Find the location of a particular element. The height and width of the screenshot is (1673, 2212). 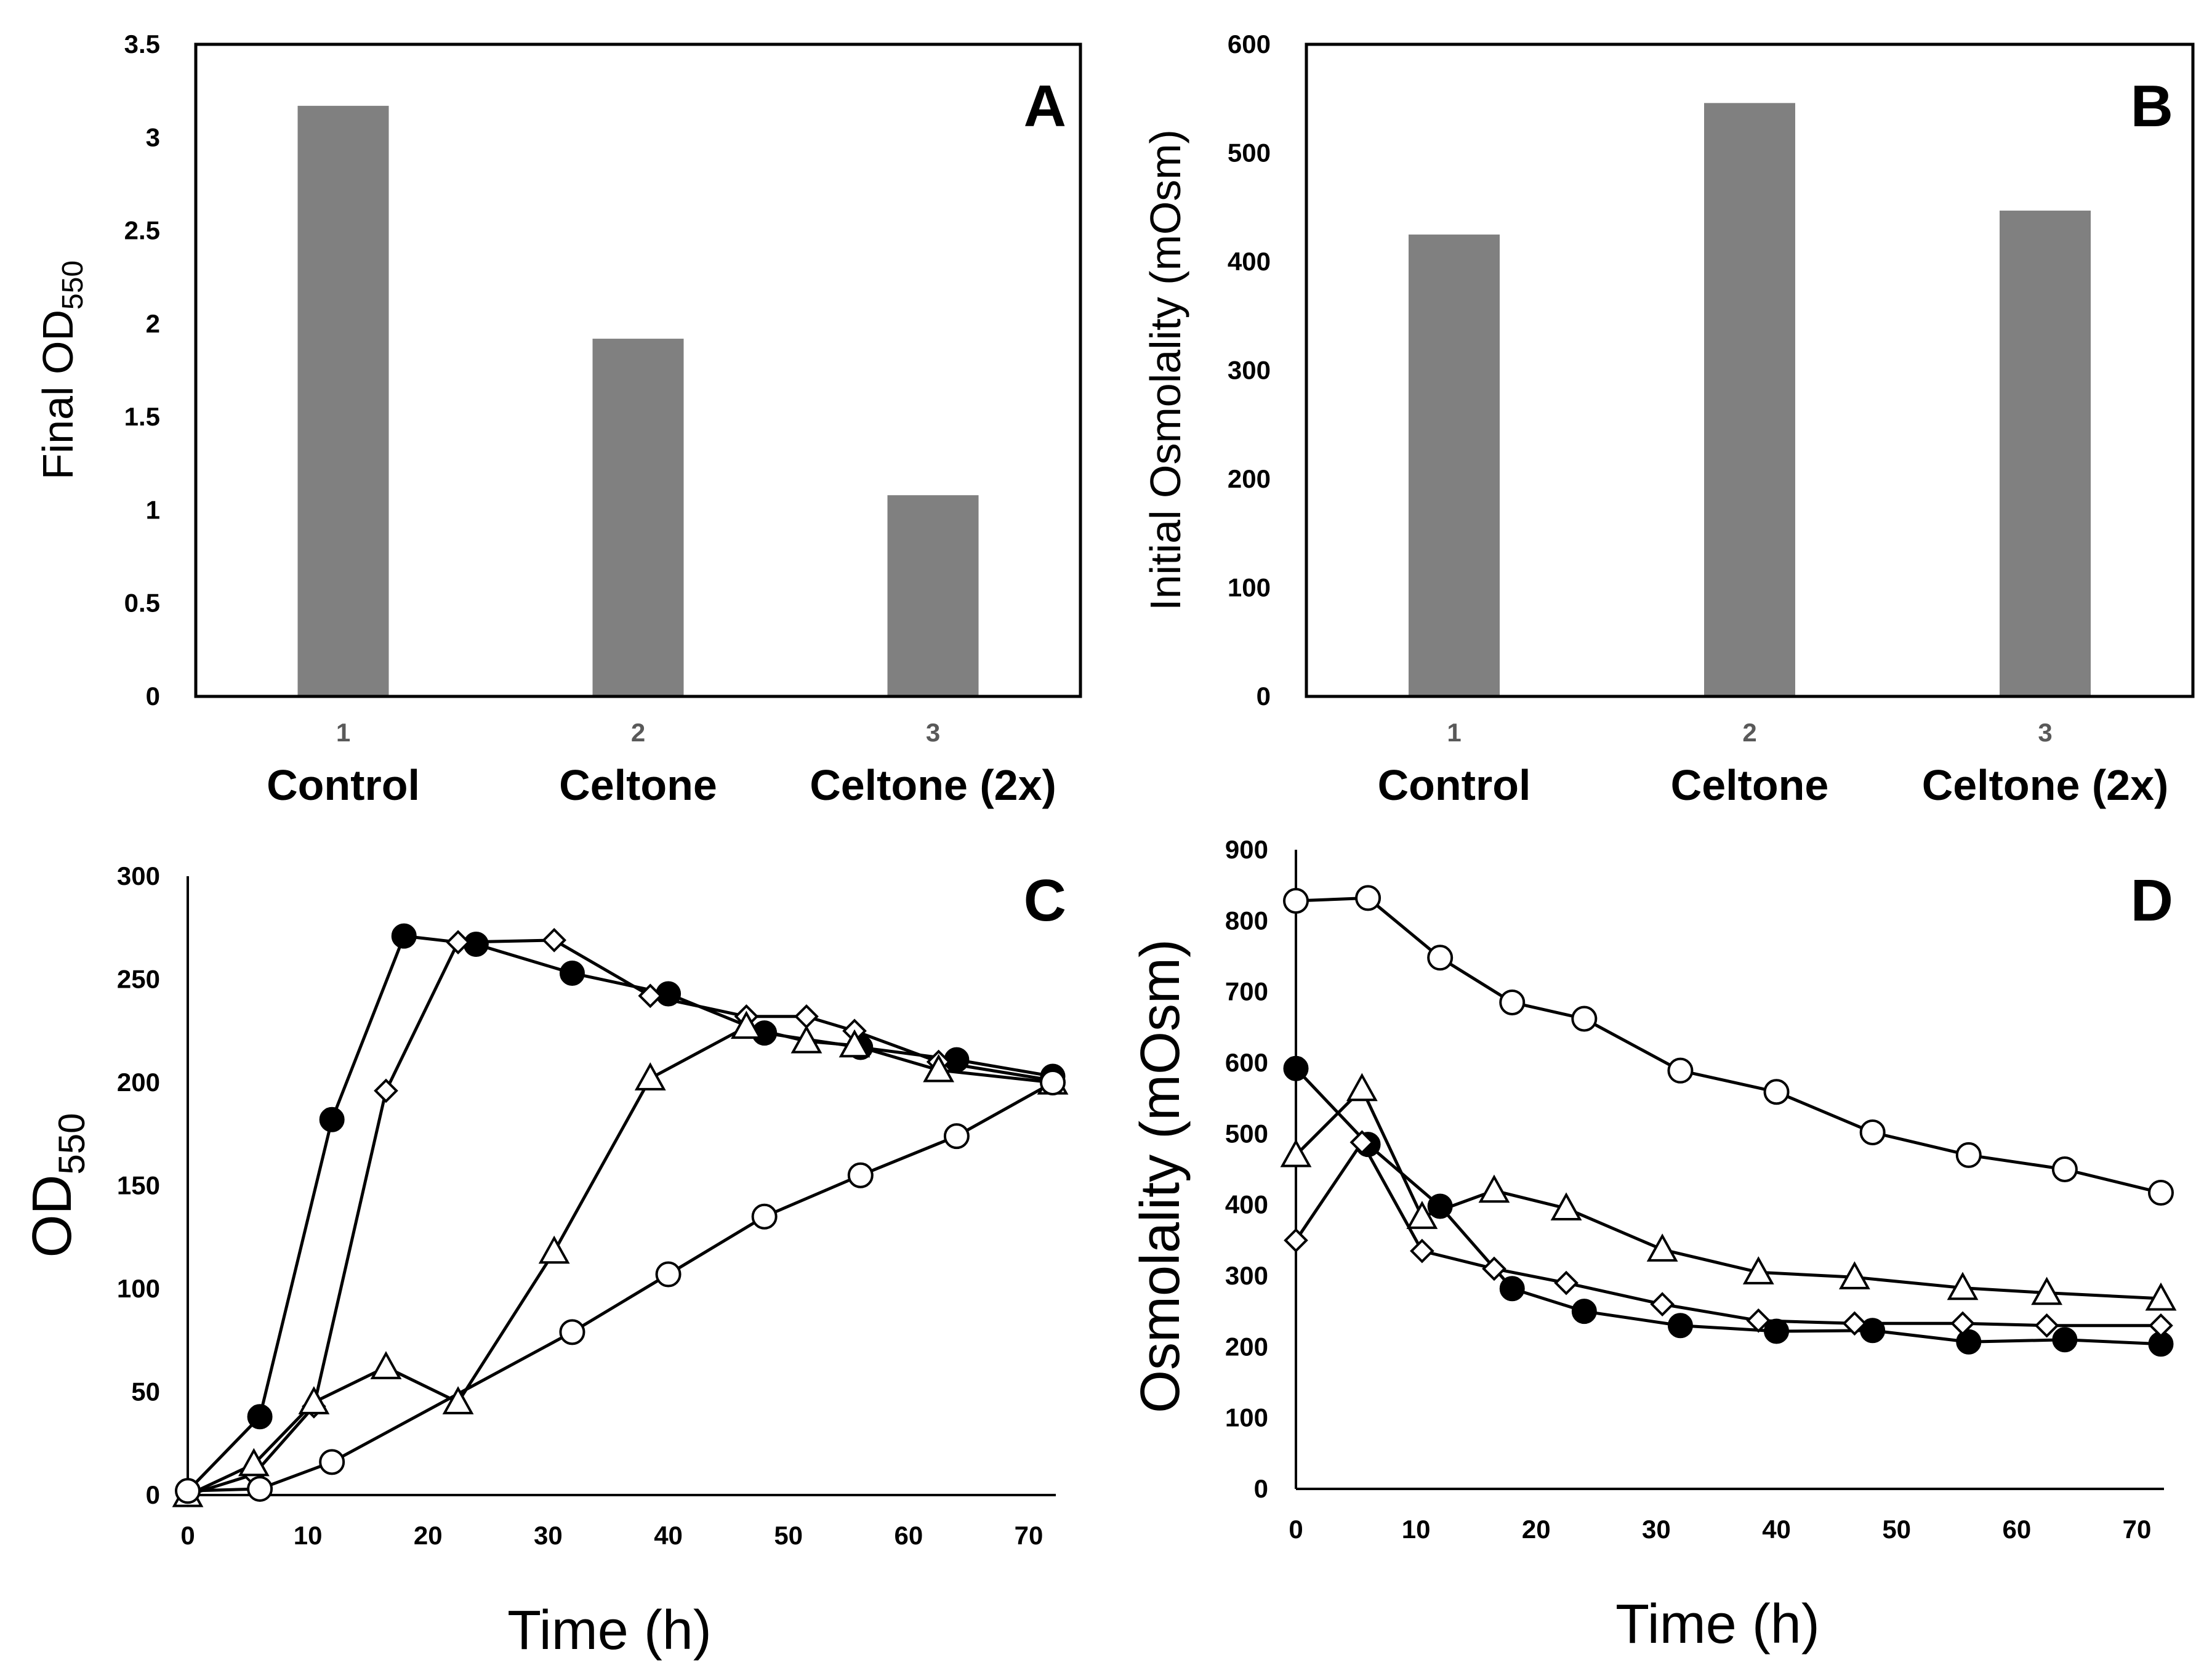

panel-c-y-tick-label: 150 is located at coordinates (138, 1185).